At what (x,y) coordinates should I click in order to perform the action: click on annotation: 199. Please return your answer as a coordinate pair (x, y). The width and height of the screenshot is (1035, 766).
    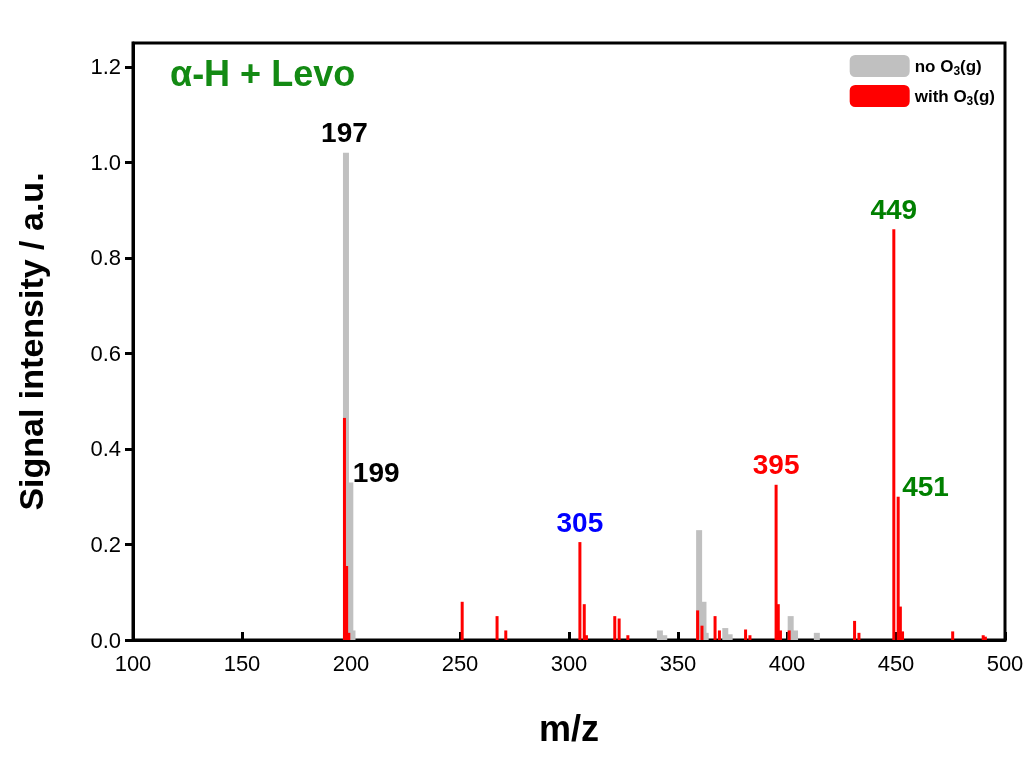
    Looking at the image, I should click on (376, 472).